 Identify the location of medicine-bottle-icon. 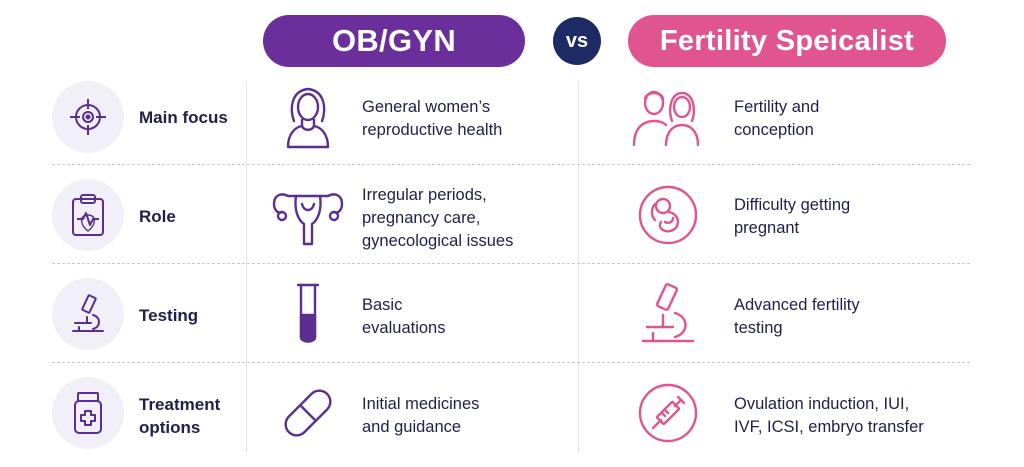
(88, 413).